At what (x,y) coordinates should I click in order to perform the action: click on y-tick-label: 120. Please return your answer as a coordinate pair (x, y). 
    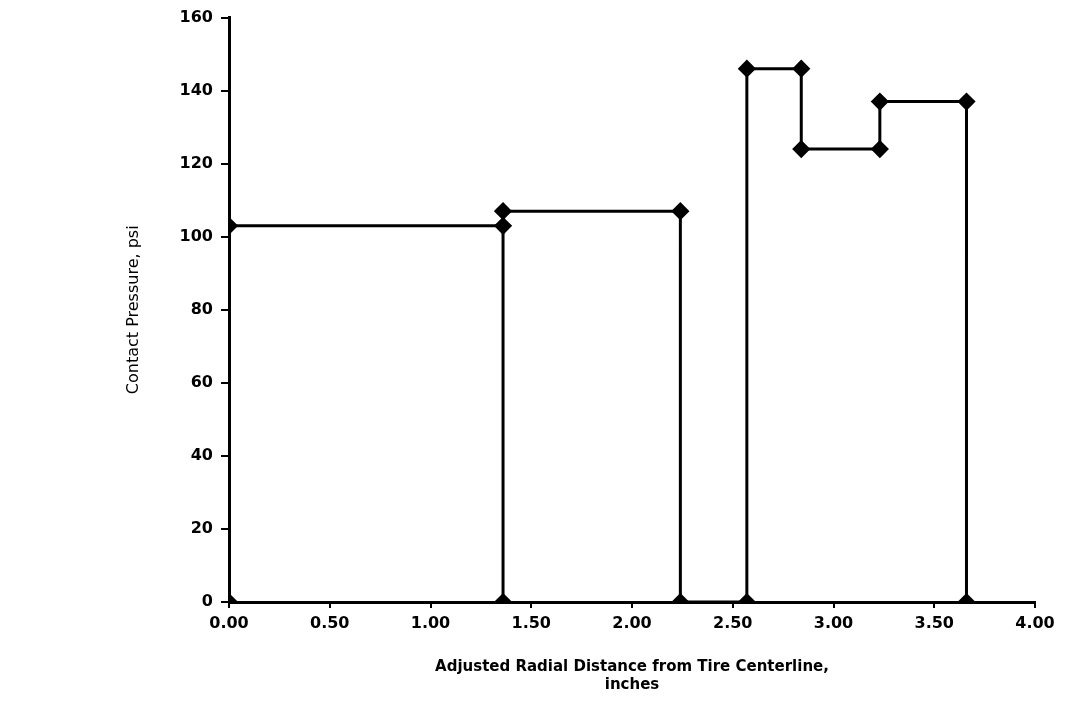
    Looking at the image, I should click on (196, 162).